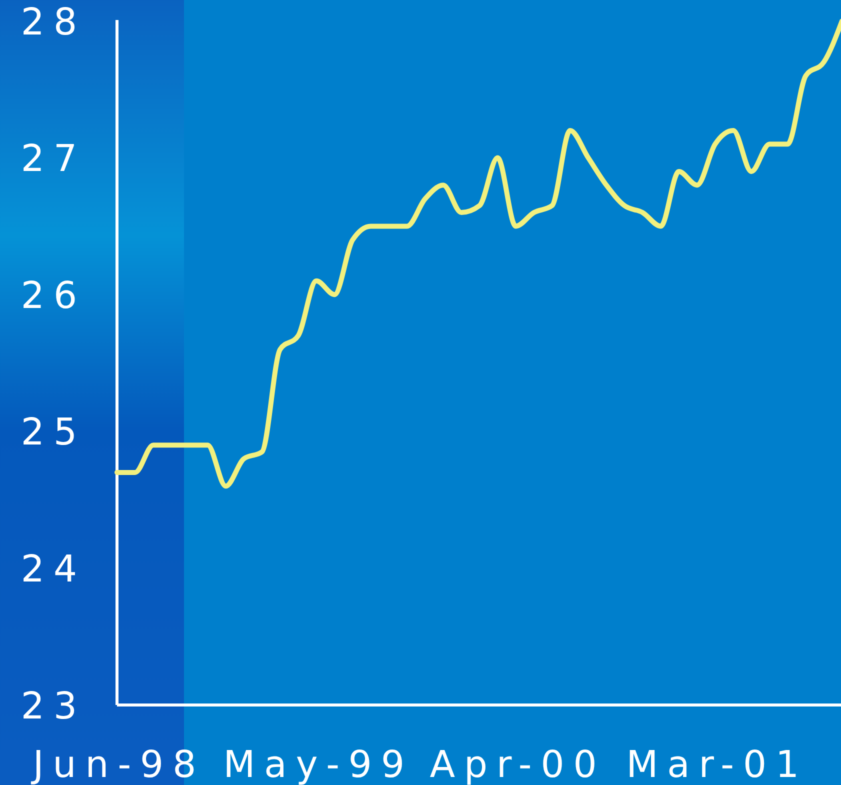  I want to click on y-tick-label: 27, so click(53, 158).